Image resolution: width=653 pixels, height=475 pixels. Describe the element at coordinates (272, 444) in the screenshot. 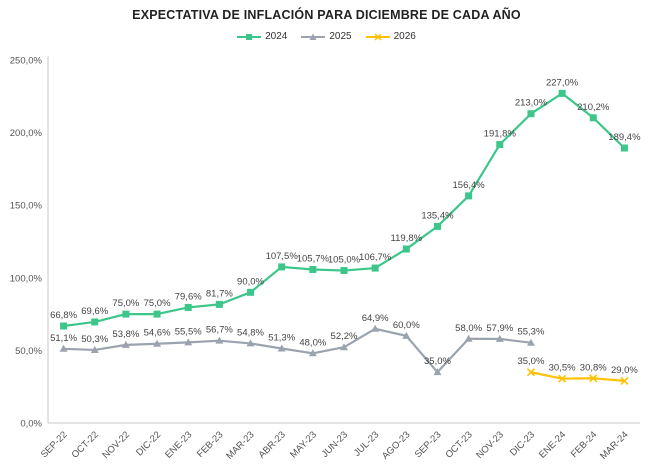

I see `x-tick-label: ABR-23` at that location.